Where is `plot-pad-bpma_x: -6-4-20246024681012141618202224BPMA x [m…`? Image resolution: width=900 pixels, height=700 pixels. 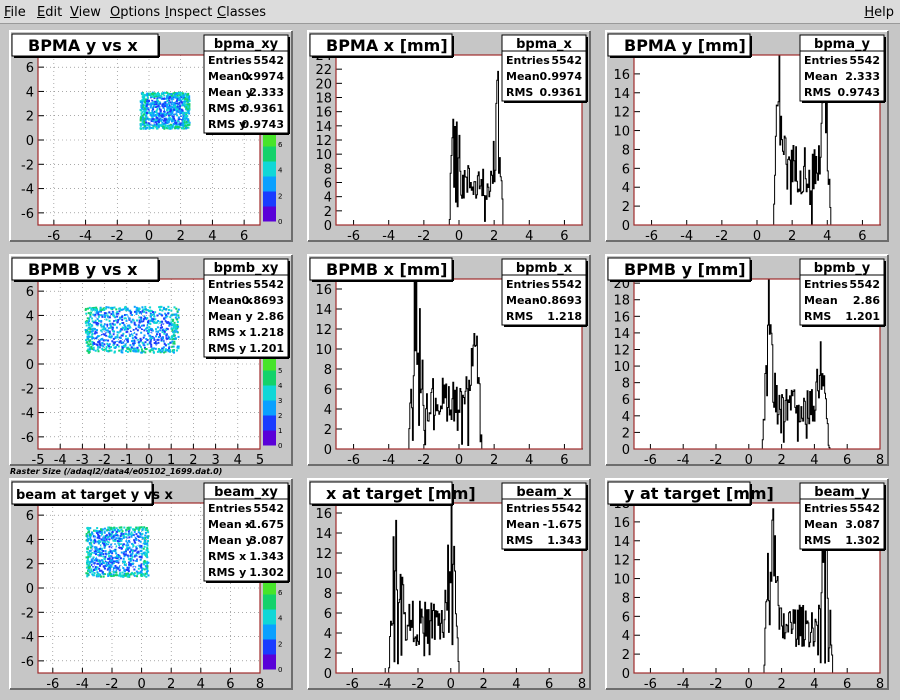 plot-pad-bpma_x: -6-4-20246024681012141618202224BPMA x [m… is located at coordinates (449, 137).